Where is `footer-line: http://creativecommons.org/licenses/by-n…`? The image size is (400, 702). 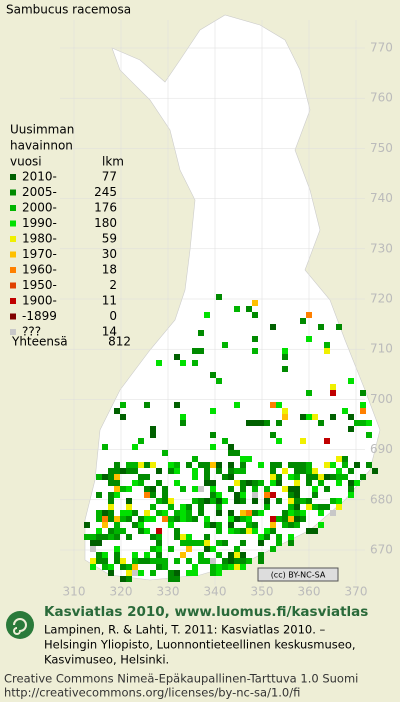
footer-line: http://creativecommons.org/licenses/by-n… is located at coordinates (152, 693).